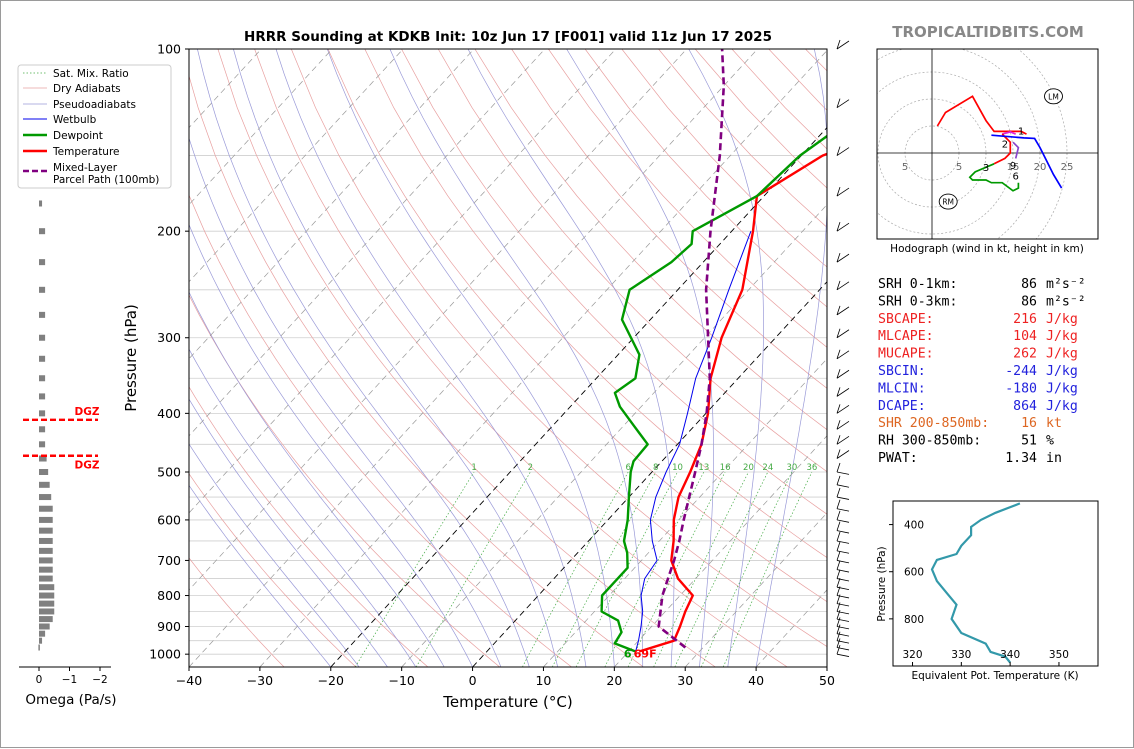 Image resolution: width=1134 pixels, height=749 pixels. I want to click on mixing-ratio-label: 36, so click(812, 468).